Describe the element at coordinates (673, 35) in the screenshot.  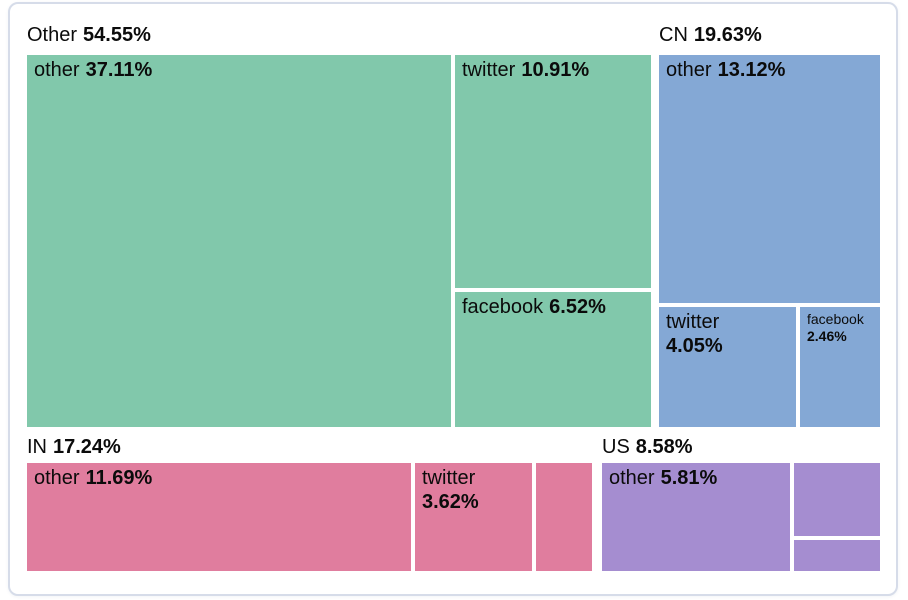
I see `group-label: CN` at that location.